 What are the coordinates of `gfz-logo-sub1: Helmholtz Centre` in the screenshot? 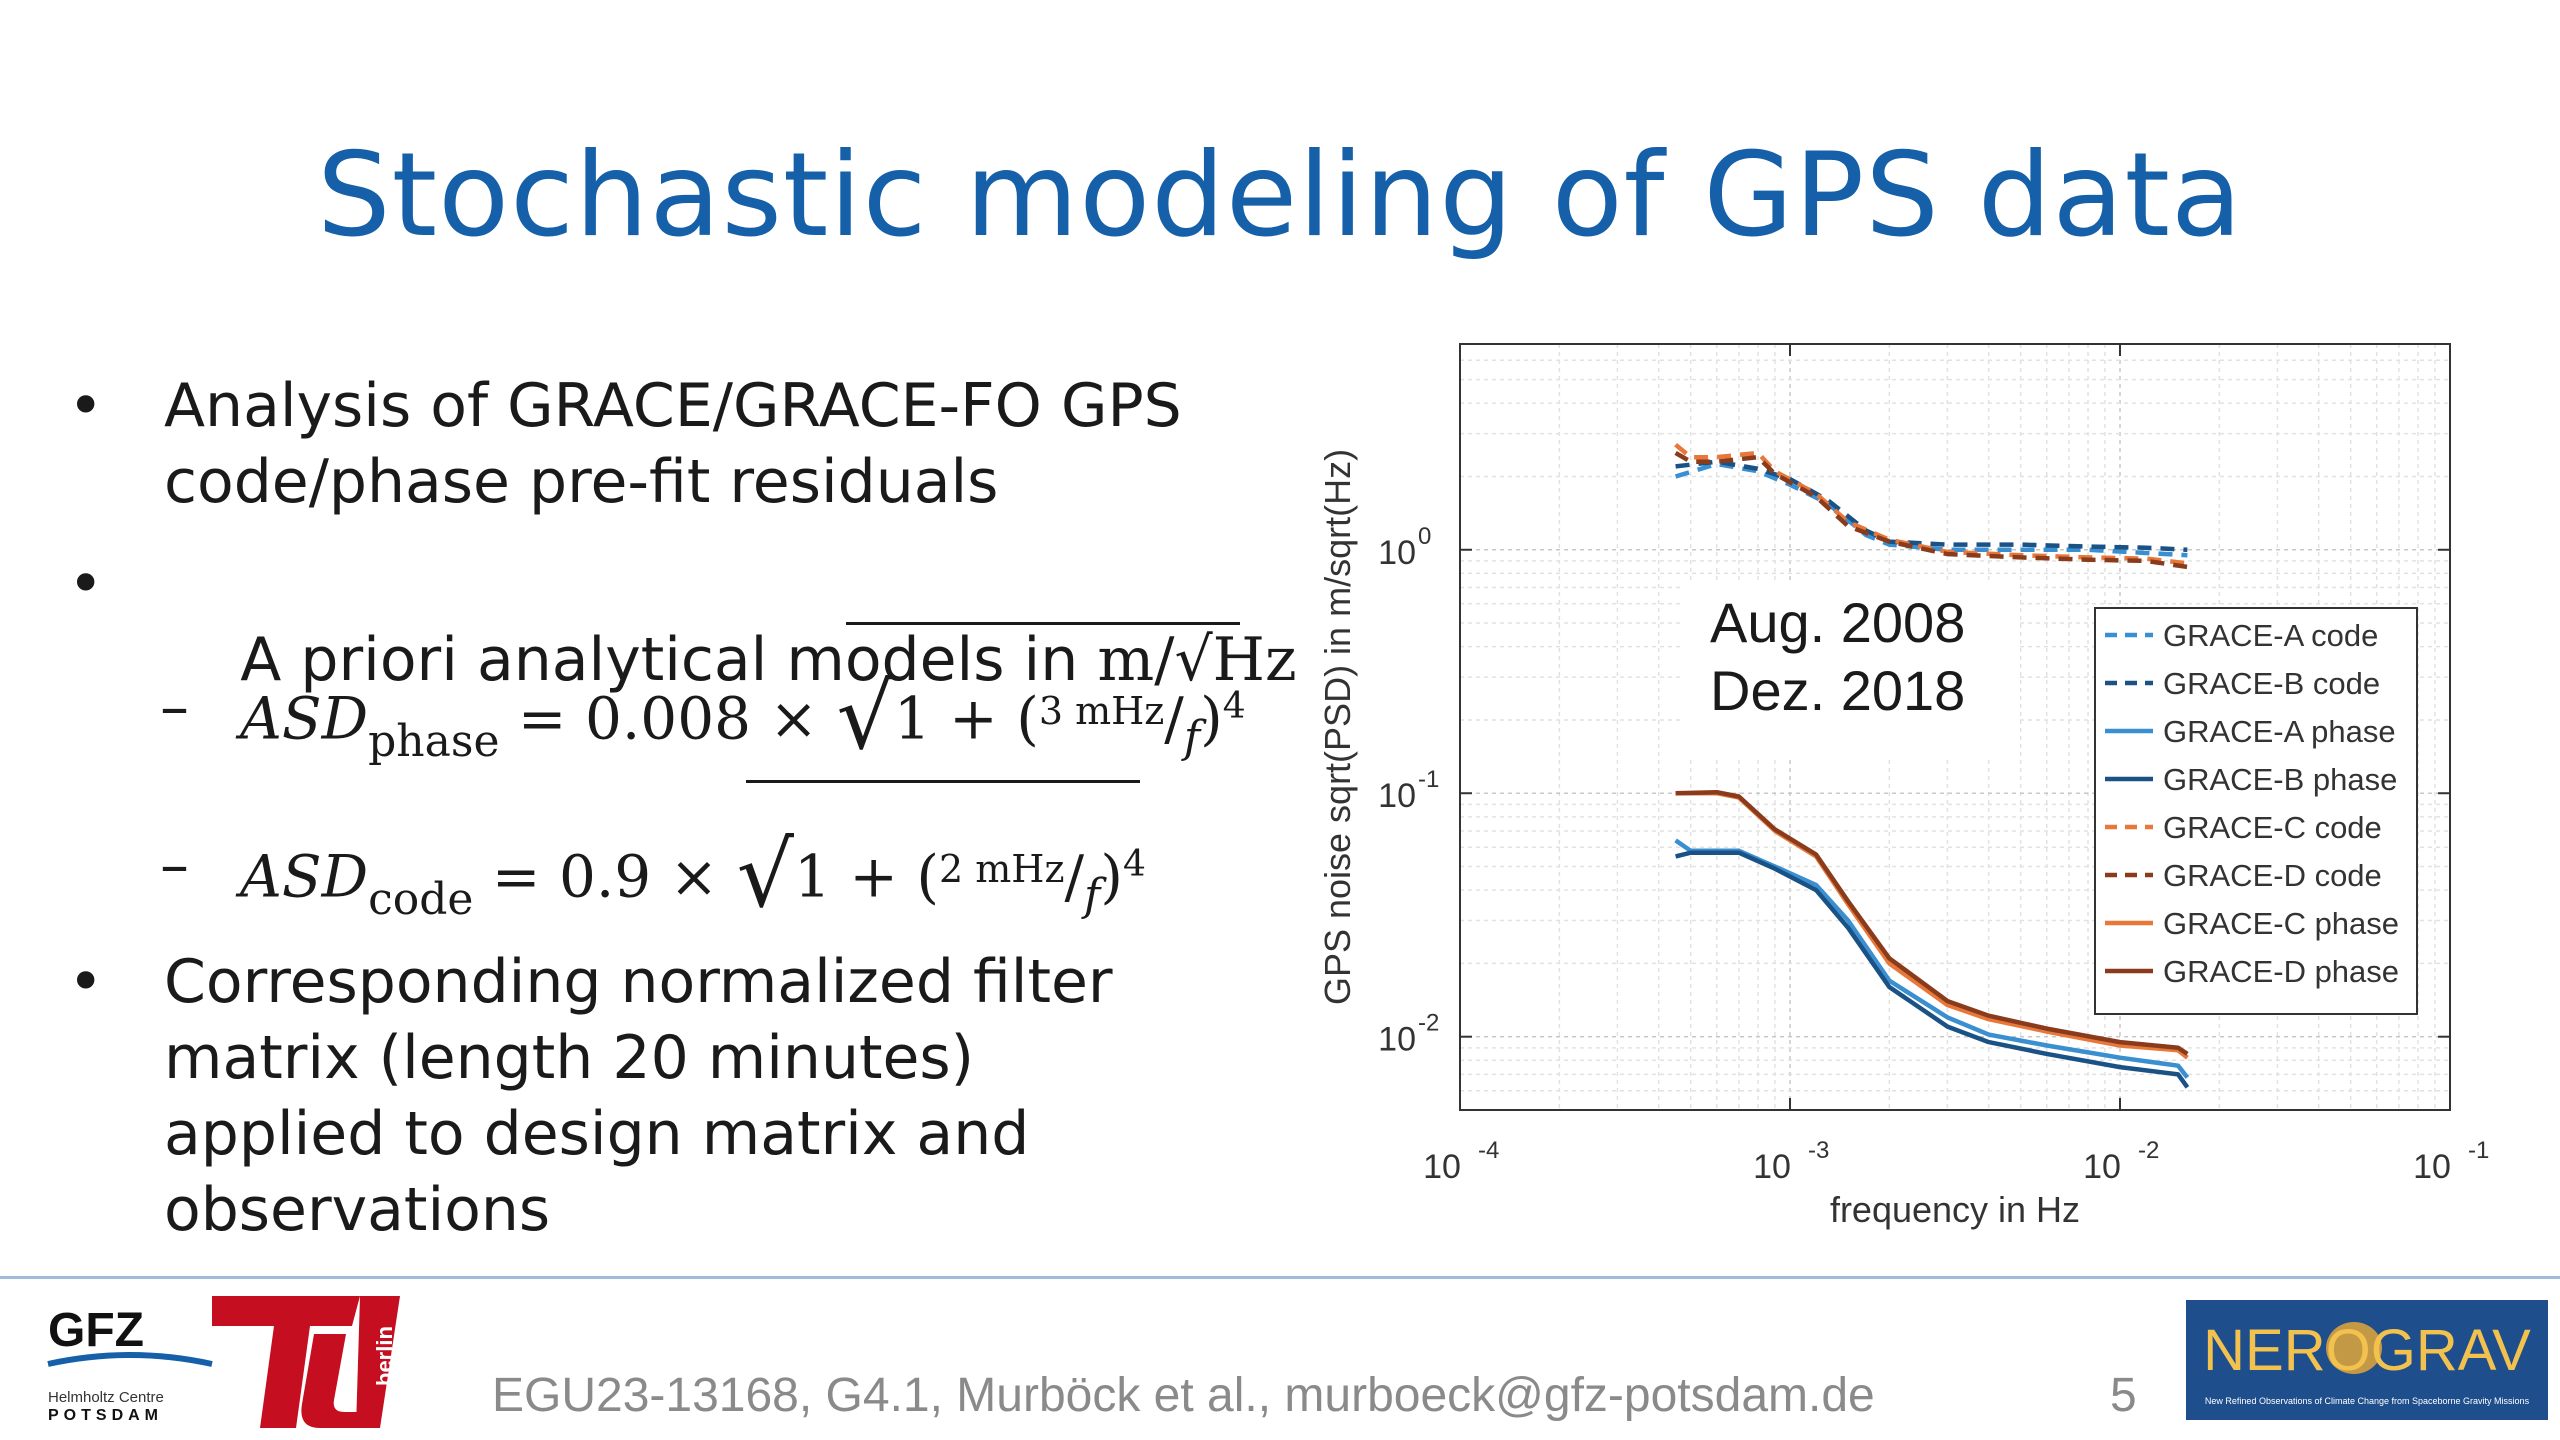 It's located at (106, 1397).